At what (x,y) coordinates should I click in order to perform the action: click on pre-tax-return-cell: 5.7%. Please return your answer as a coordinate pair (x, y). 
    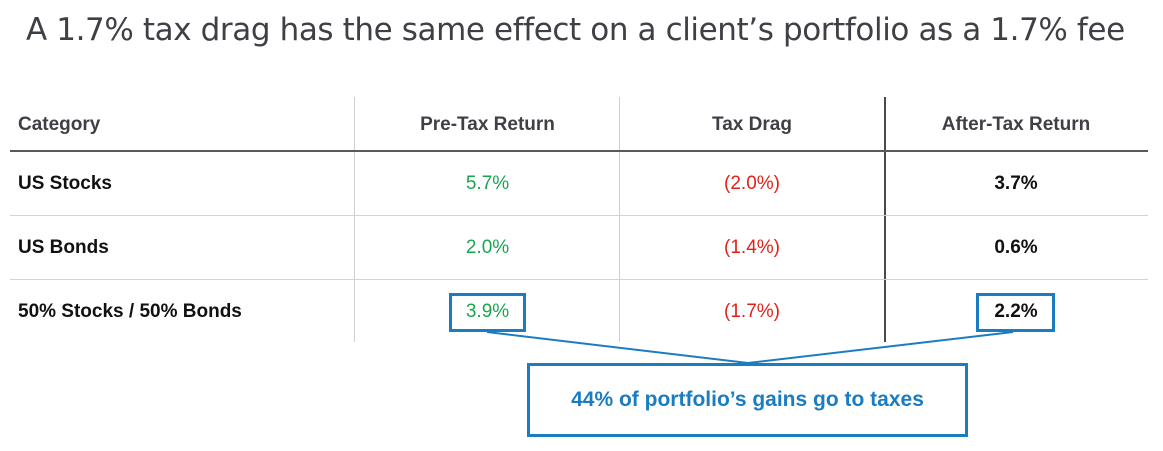
    Looking at the image, I should click on (487, 183).